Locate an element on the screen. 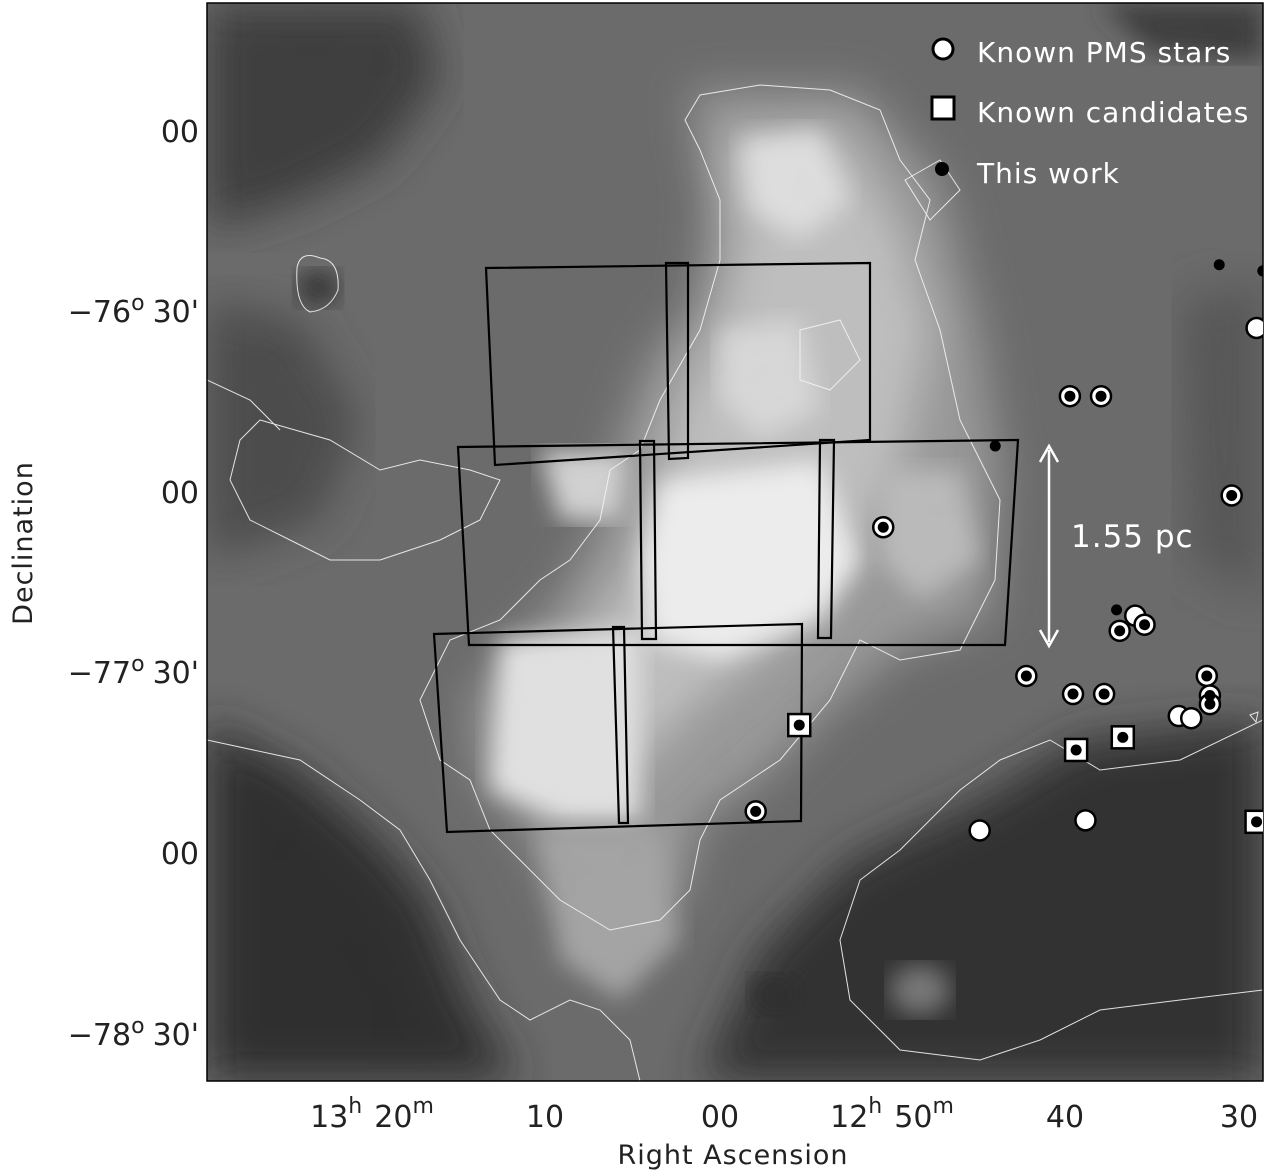 The image size is (1266, 1171). y-tick-label: −76o 30' is located at coordinates (133, 310).